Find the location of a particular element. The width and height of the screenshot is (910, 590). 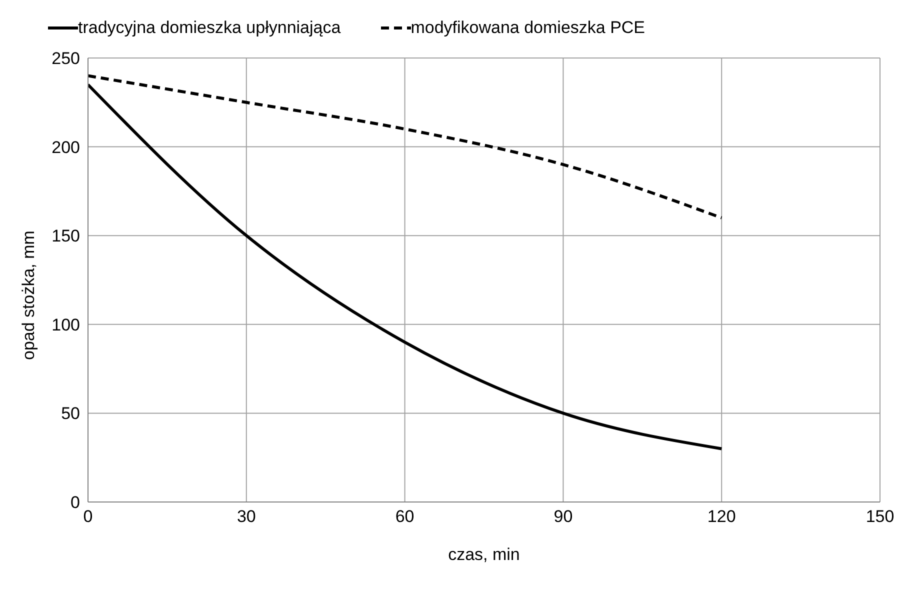

y-tick-label: 200 is located at coordinates (66, 147).